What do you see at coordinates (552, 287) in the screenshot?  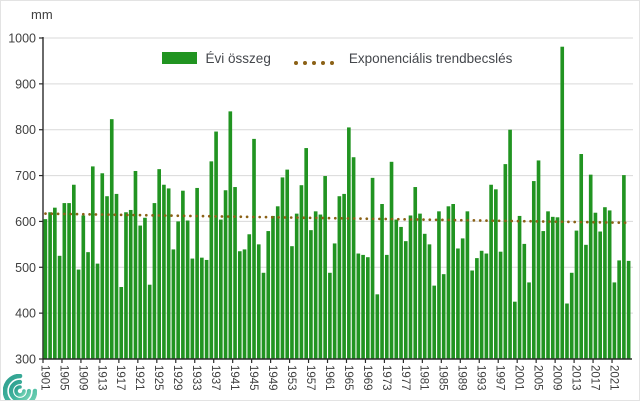 I see `bar-year-2008` at bounding box center [552, 287].